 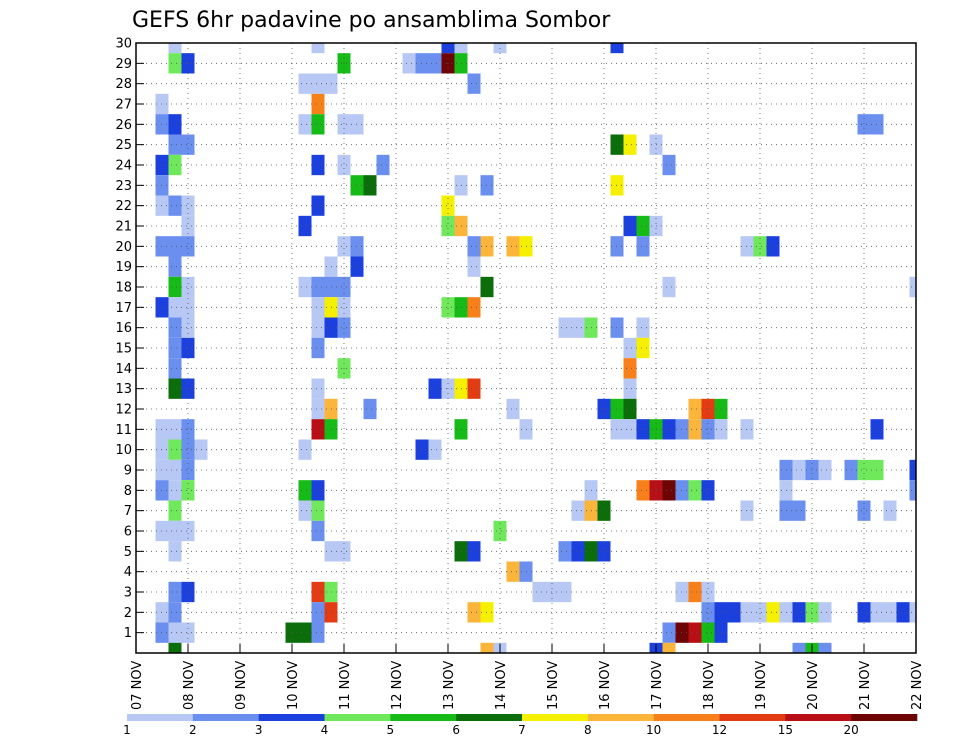 What do you see at coordinates (123, 227) in the screenshot?
I see `y-tick-label: 21` at bounding box center [123, 227].